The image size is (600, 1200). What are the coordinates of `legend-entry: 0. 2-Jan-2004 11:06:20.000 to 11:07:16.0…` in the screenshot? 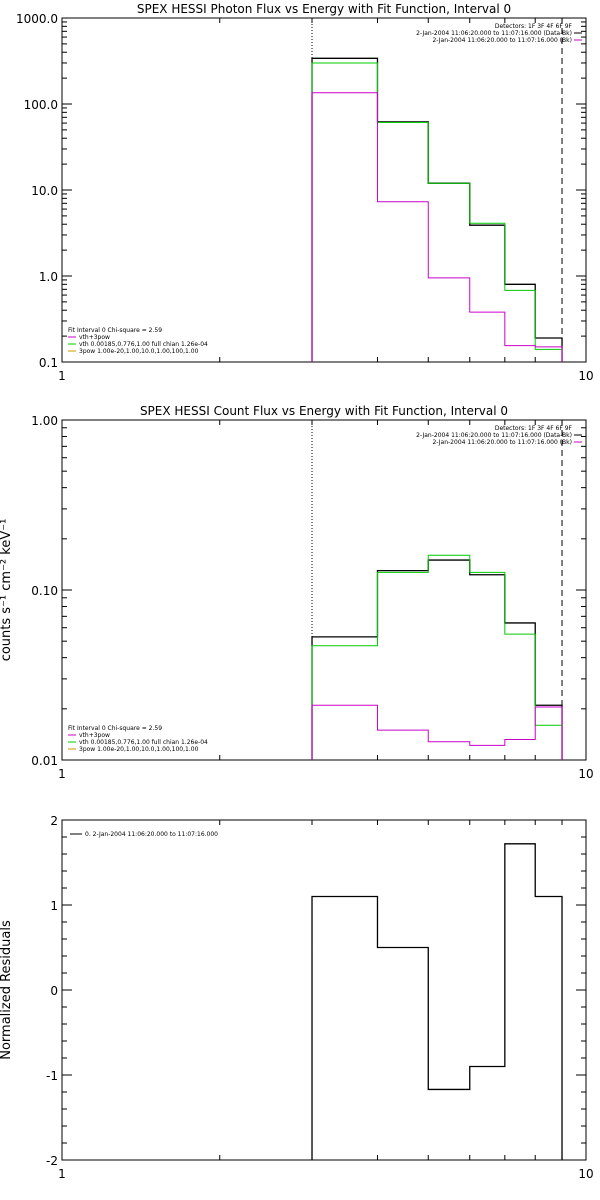 It's located at (151, 834).